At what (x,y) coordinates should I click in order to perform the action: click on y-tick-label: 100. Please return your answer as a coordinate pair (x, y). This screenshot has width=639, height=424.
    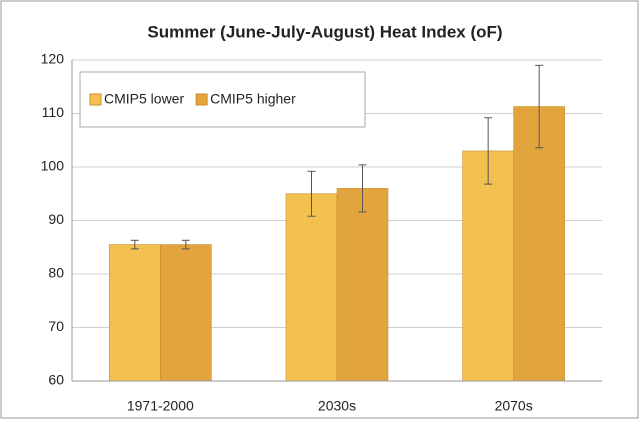
    Looking at the image, I should click on (53, 166).